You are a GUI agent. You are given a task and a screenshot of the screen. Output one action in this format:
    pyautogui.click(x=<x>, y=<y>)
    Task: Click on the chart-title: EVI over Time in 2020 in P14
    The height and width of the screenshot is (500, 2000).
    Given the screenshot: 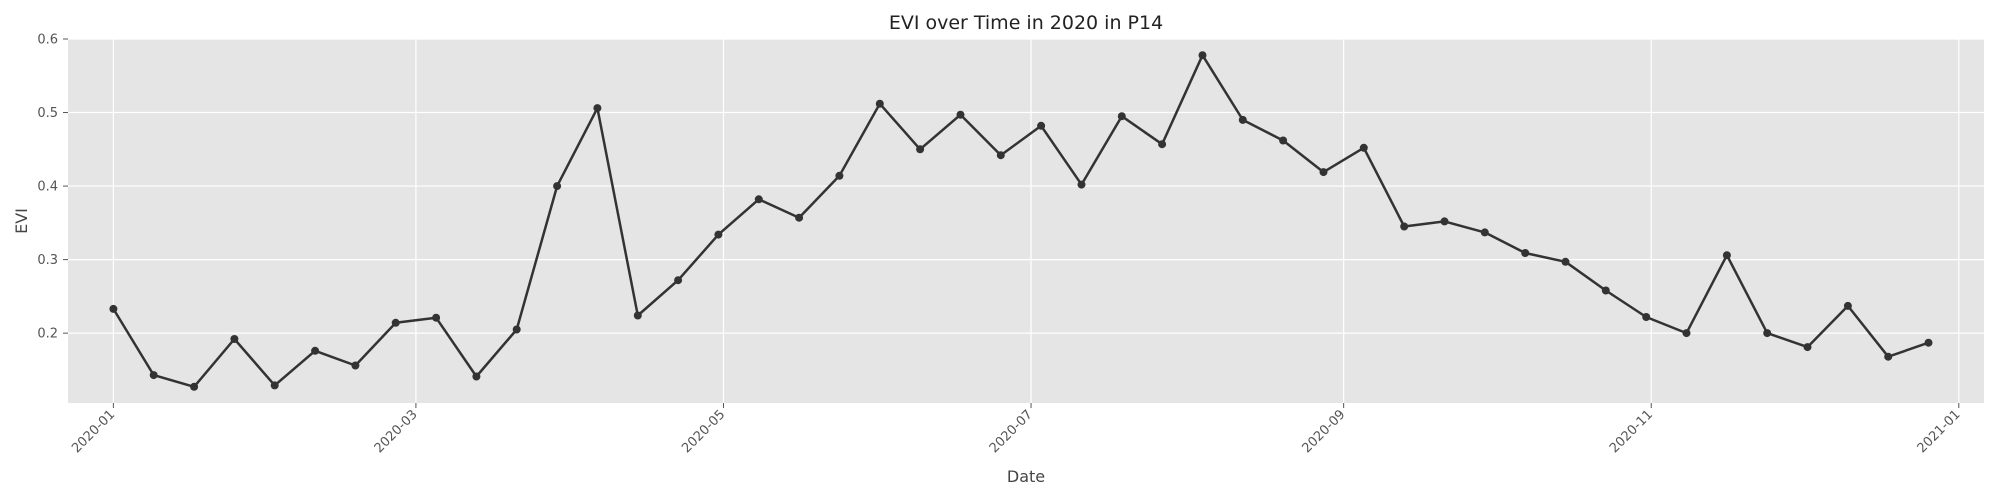 What is the action you would take?
    pyautogui.click(x=1026, y=23)
    